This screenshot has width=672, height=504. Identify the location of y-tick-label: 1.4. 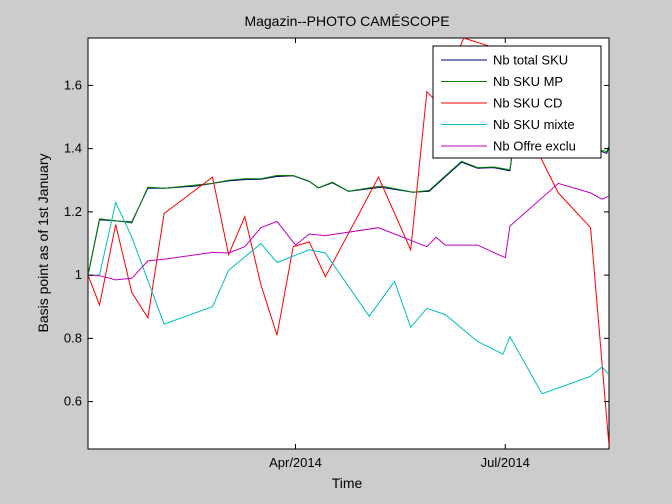
(73, 148).